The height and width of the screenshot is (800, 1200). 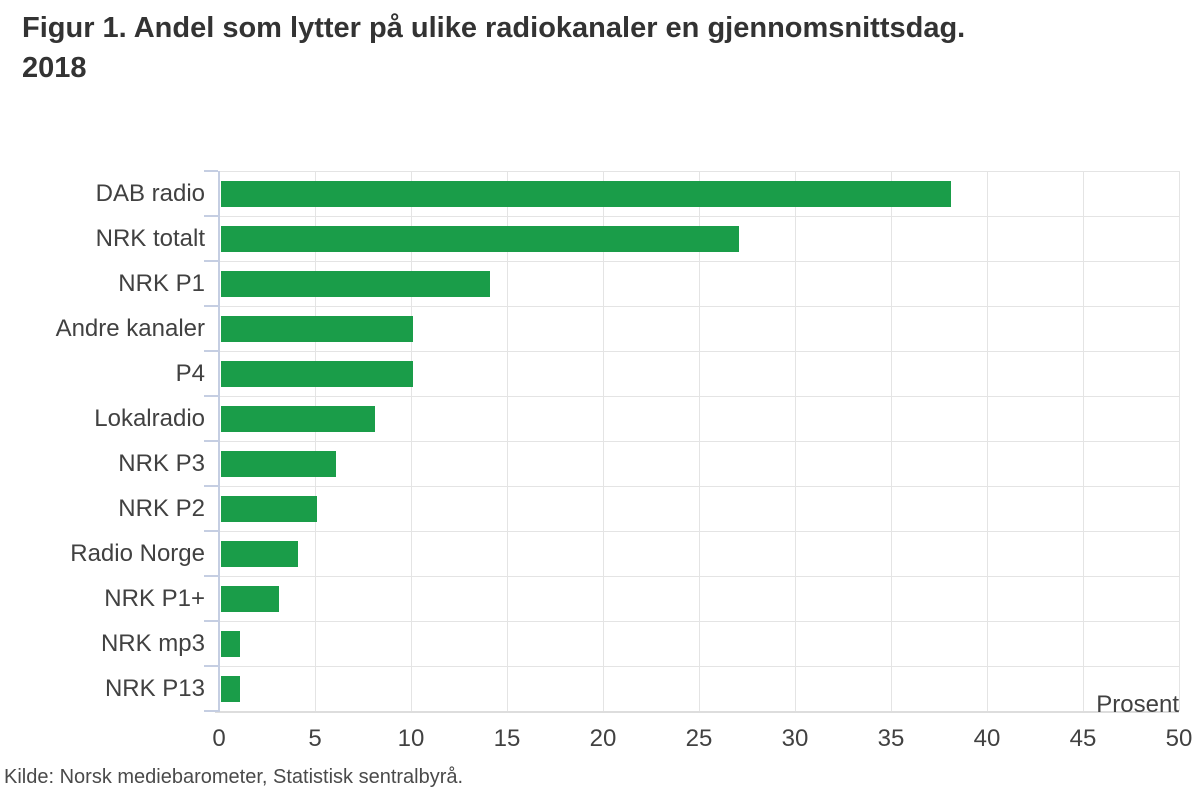 What do you see at coordinates (150, 193) in the screenshot?
I see `category-label: DAB radio` at bounding box center [150, 193].